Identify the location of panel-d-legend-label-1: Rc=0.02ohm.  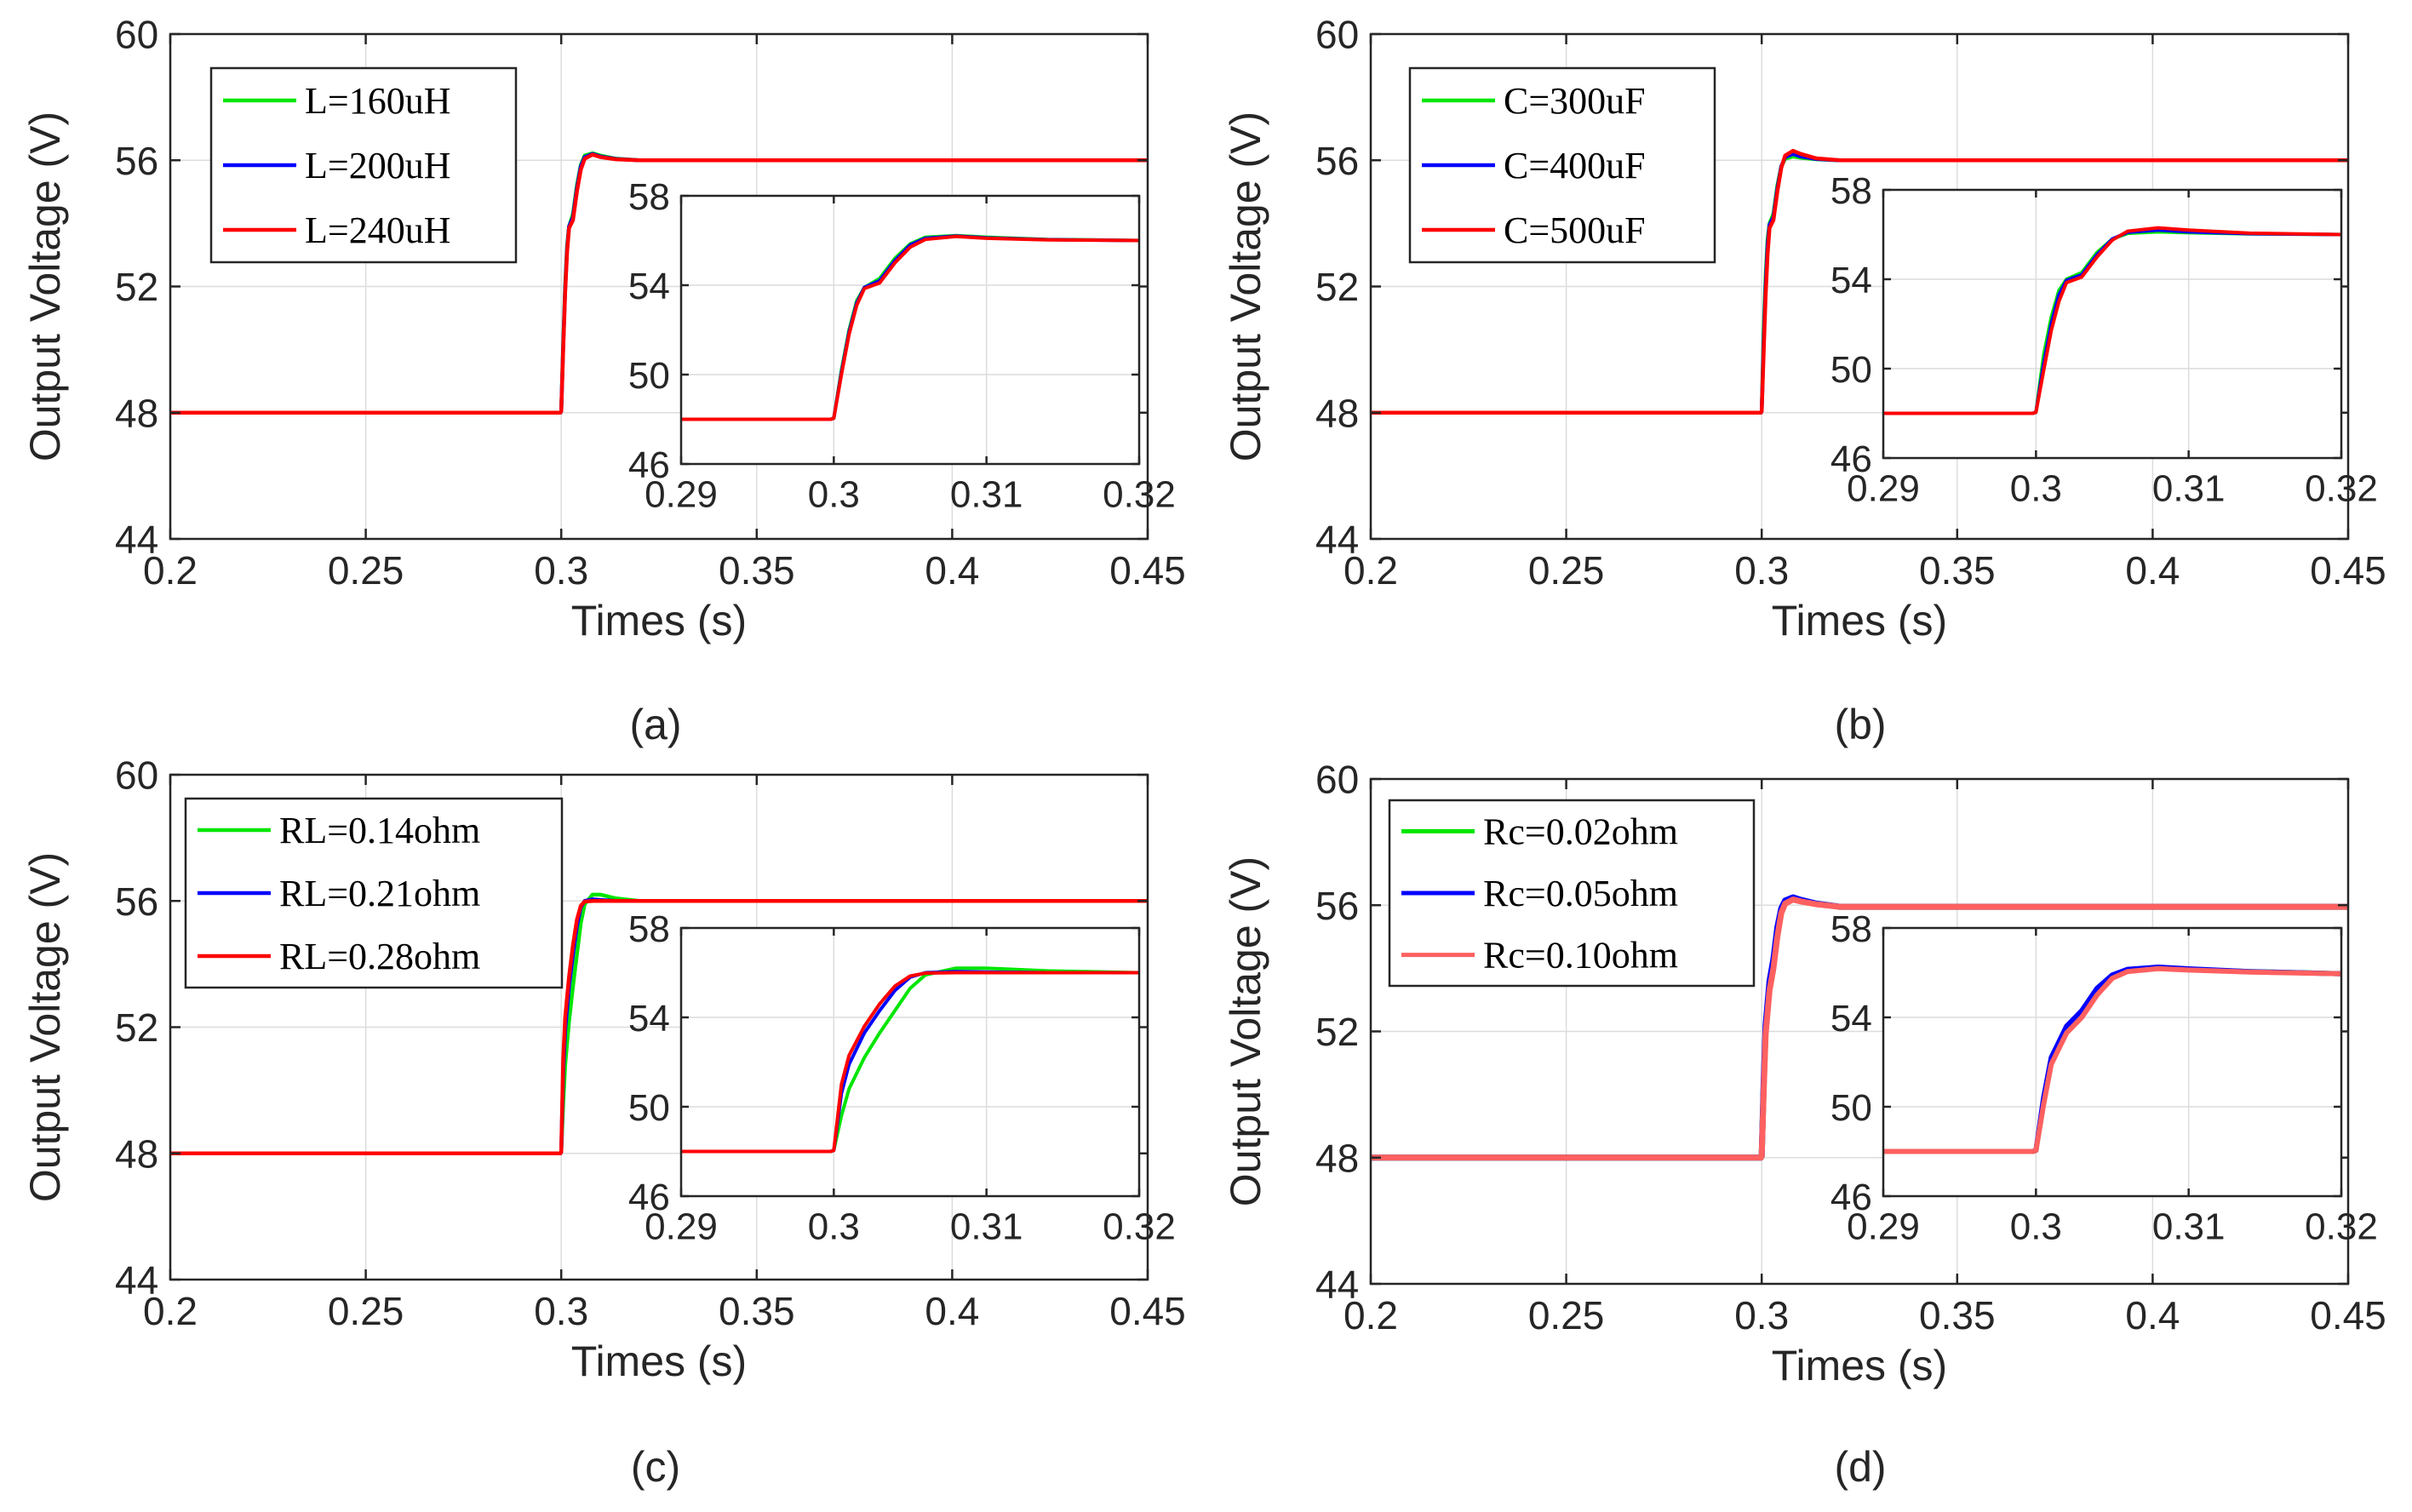
(1581, 831).